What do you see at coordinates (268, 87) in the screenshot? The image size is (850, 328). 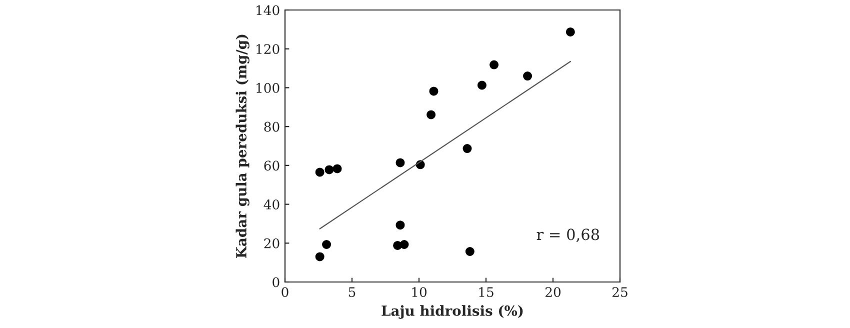 I see `y-tick-label: 100` at bounding box center [268, 87].